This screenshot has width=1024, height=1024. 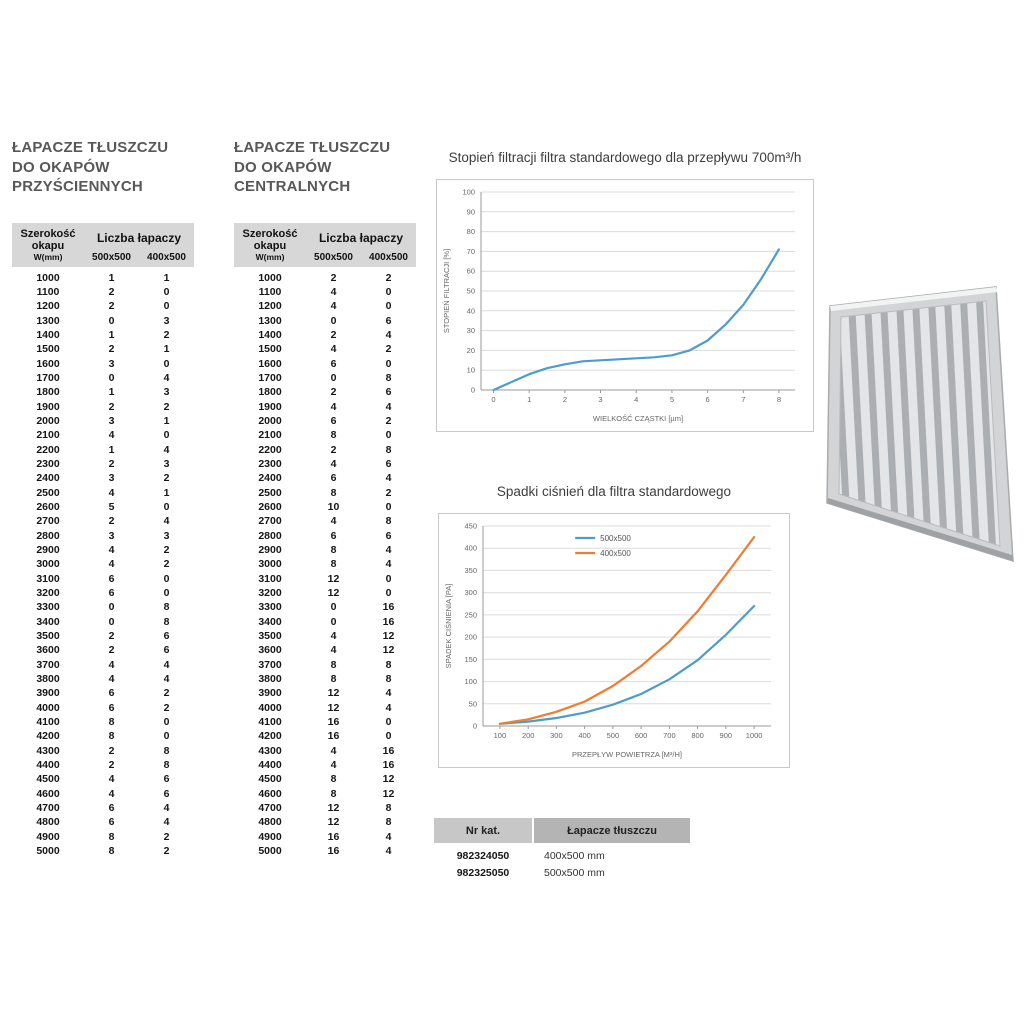 I want to click on table-row: 1800 2 6, so click(x=325, y=392).